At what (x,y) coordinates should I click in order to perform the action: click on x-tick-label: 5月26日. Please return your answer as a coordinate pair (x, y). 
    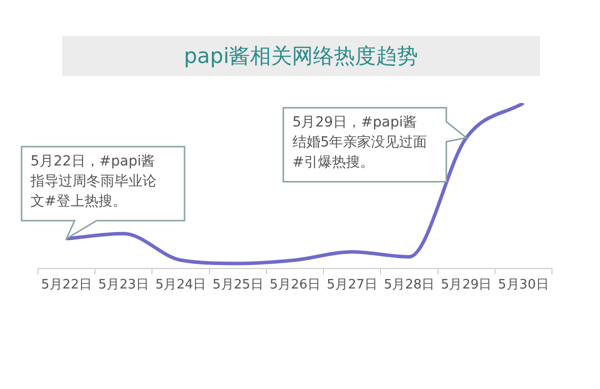
    Looking at the image, I should click on (295, 285).